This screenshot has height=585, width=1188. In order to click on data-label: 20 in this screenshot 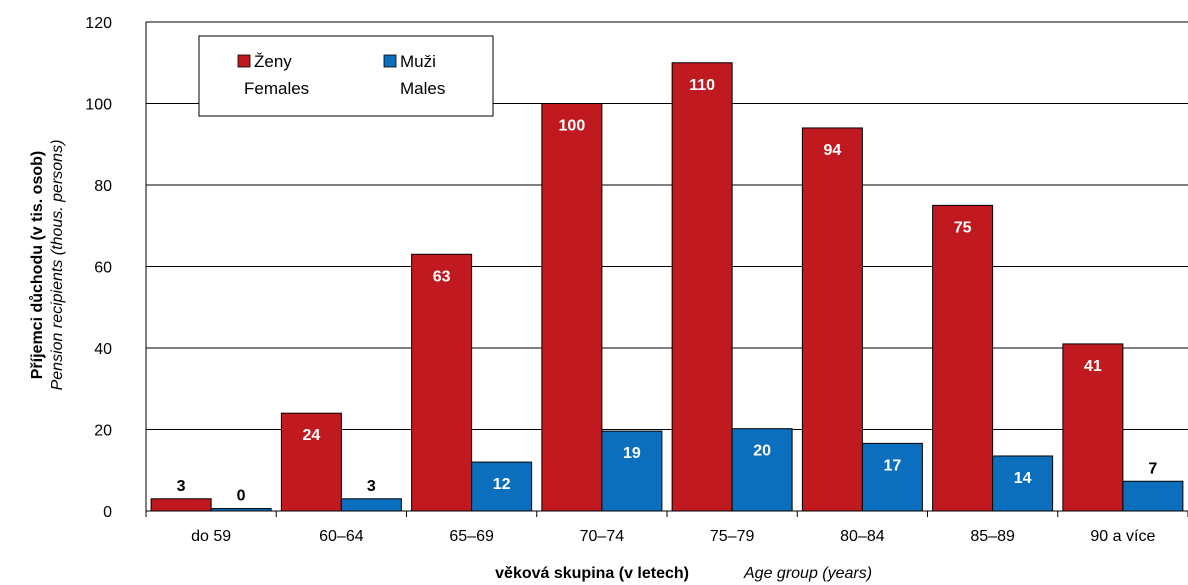, I will do `click(762, 451)`.